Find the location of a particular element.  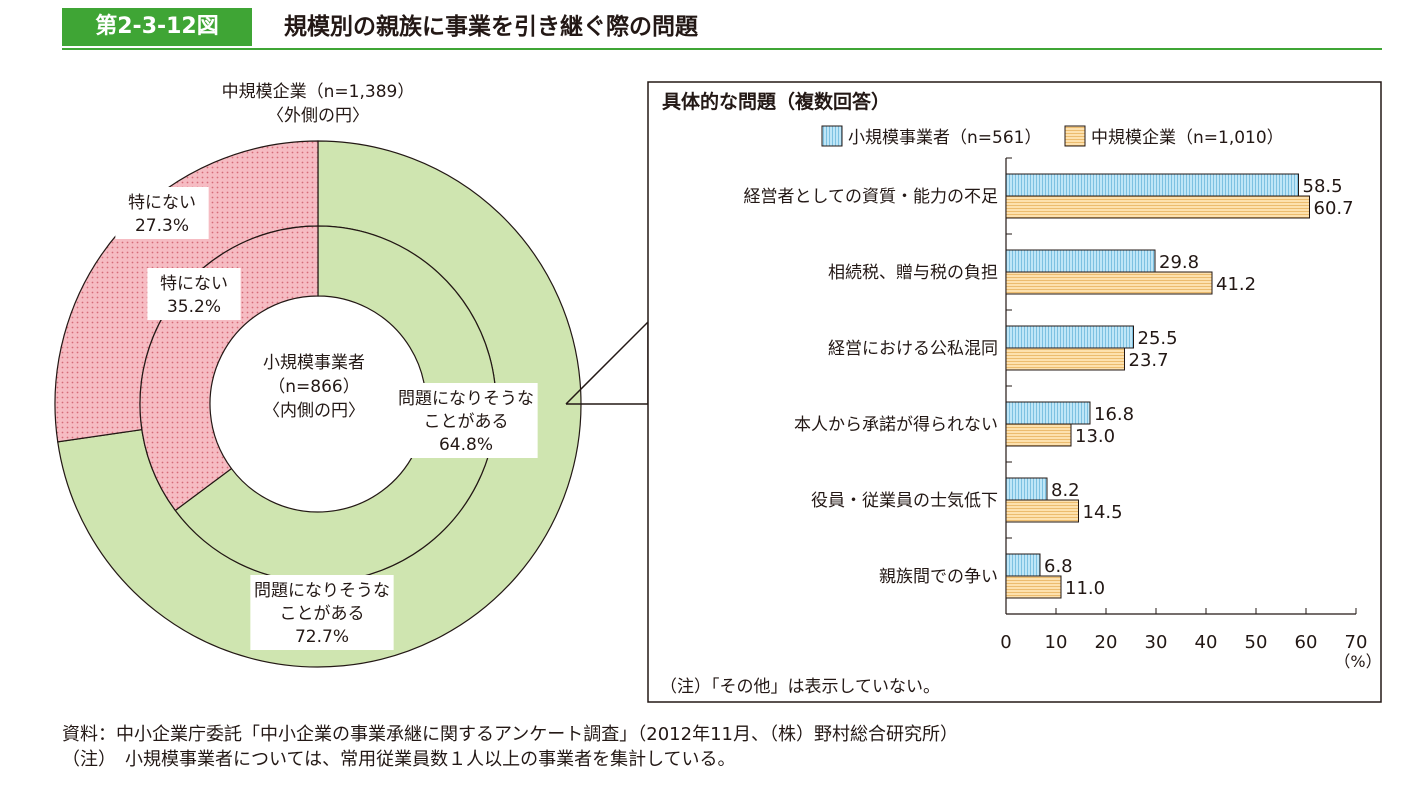

outer-problem-label: 問題になりそうな is located at coordinates (322, 591).